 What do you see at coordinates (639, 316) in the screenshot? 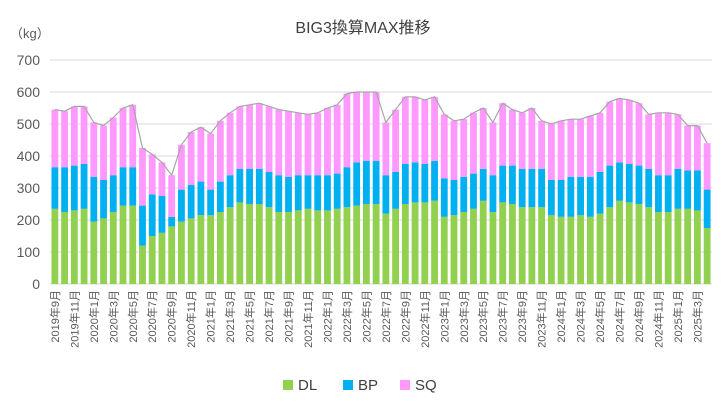
I see `x-tick-label: 2024年9月` at bounding box center [639, 316].